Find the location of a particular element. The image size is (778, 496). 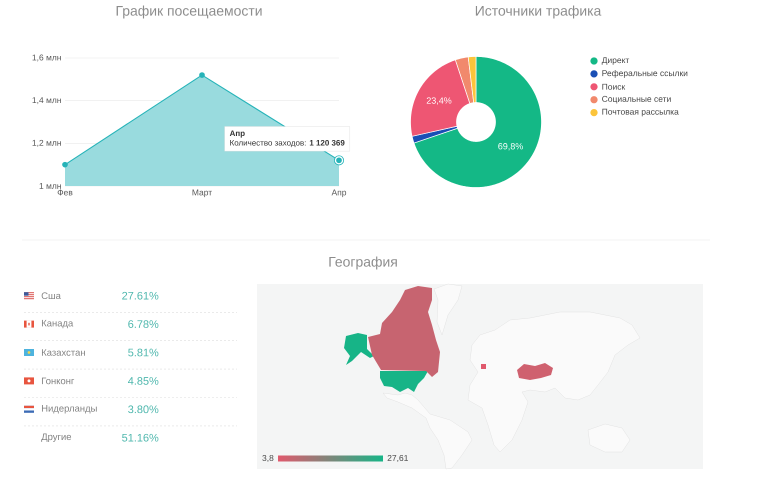

category-label: Сша is located at coordinates (51, 296).